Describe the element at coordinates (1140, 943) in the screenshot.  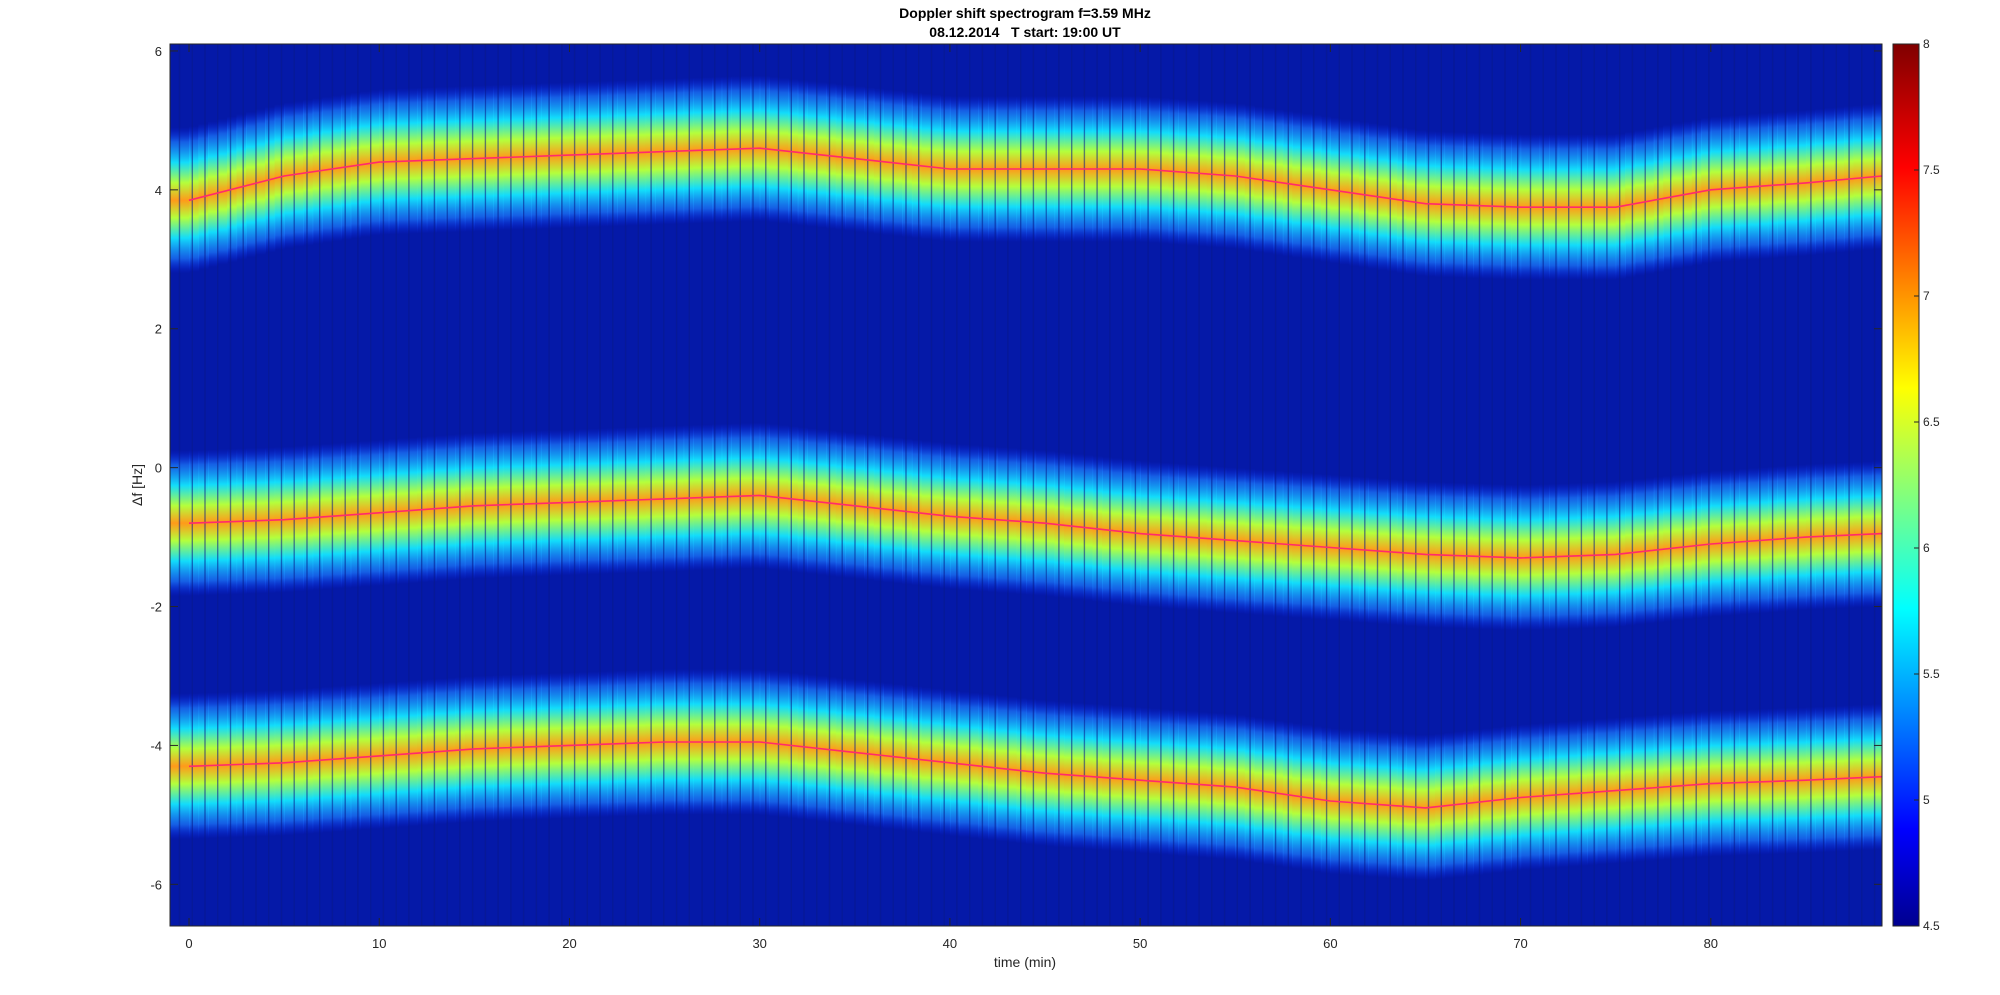
I see `x-tick-label: 50` at that location.